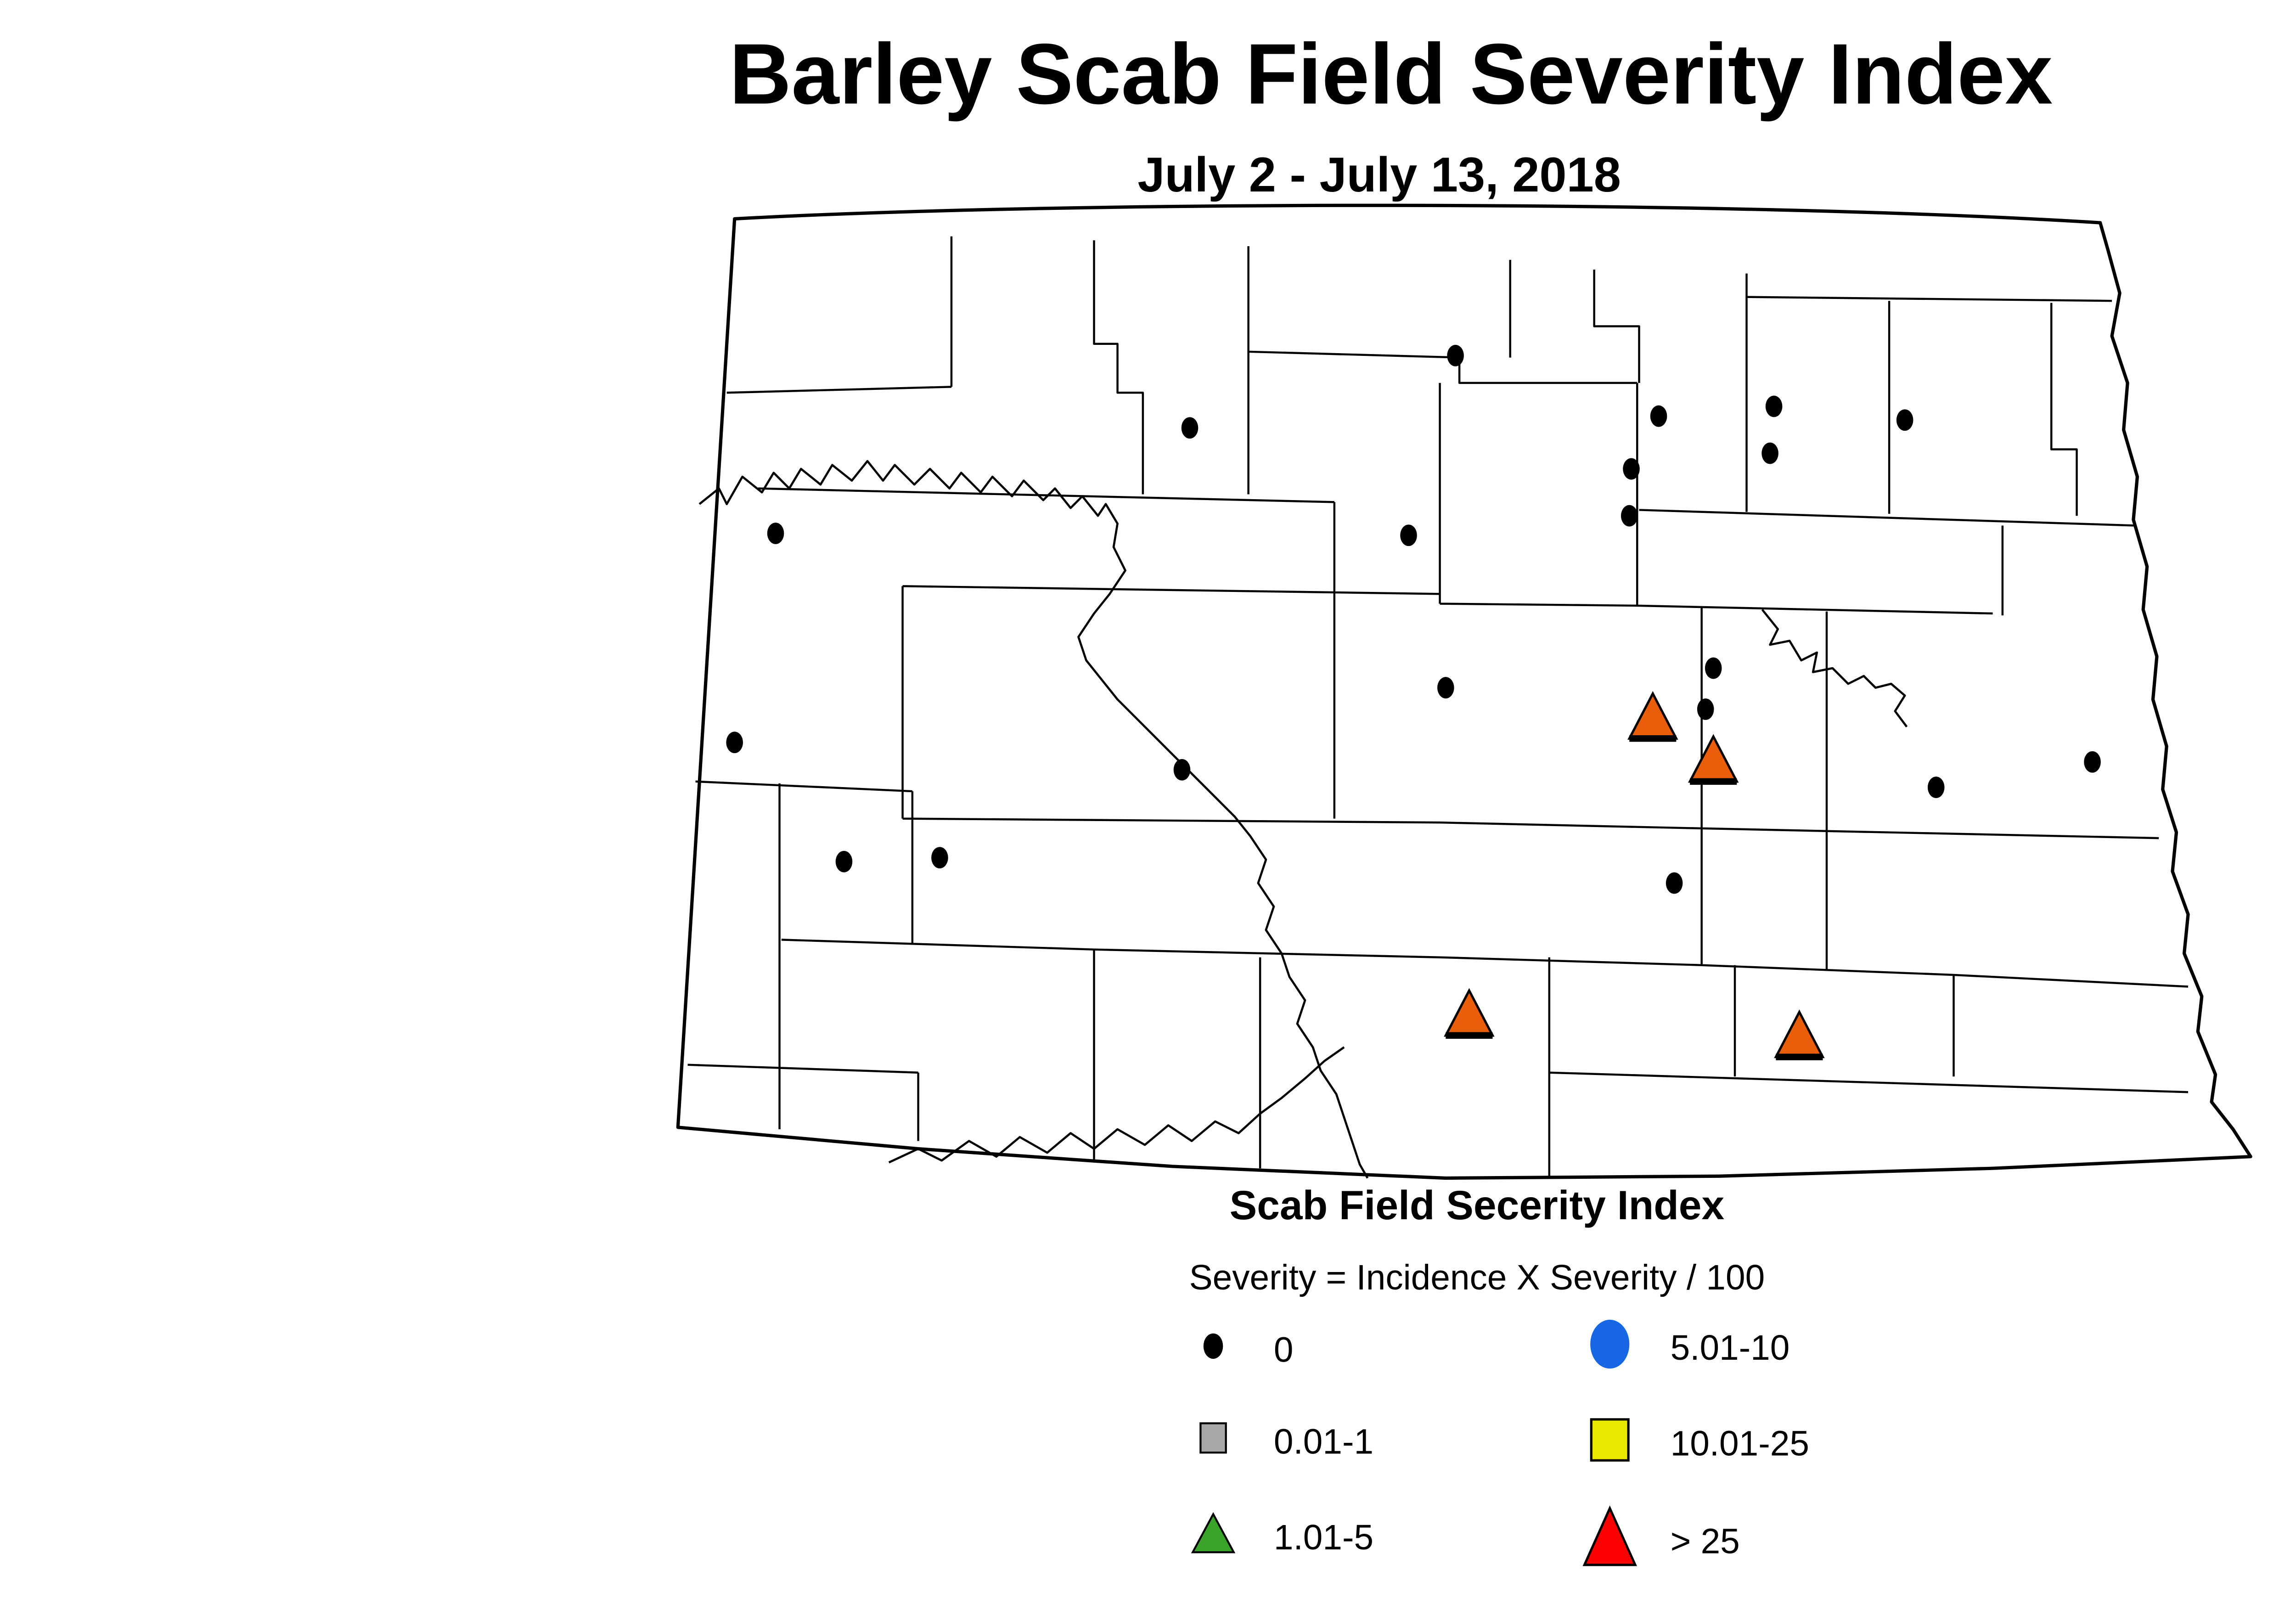  Describe the element at coordinates (1379, 175) in the screenshot. I see `date-range-subtitle: July 2 - July 13, 2018` at that location.